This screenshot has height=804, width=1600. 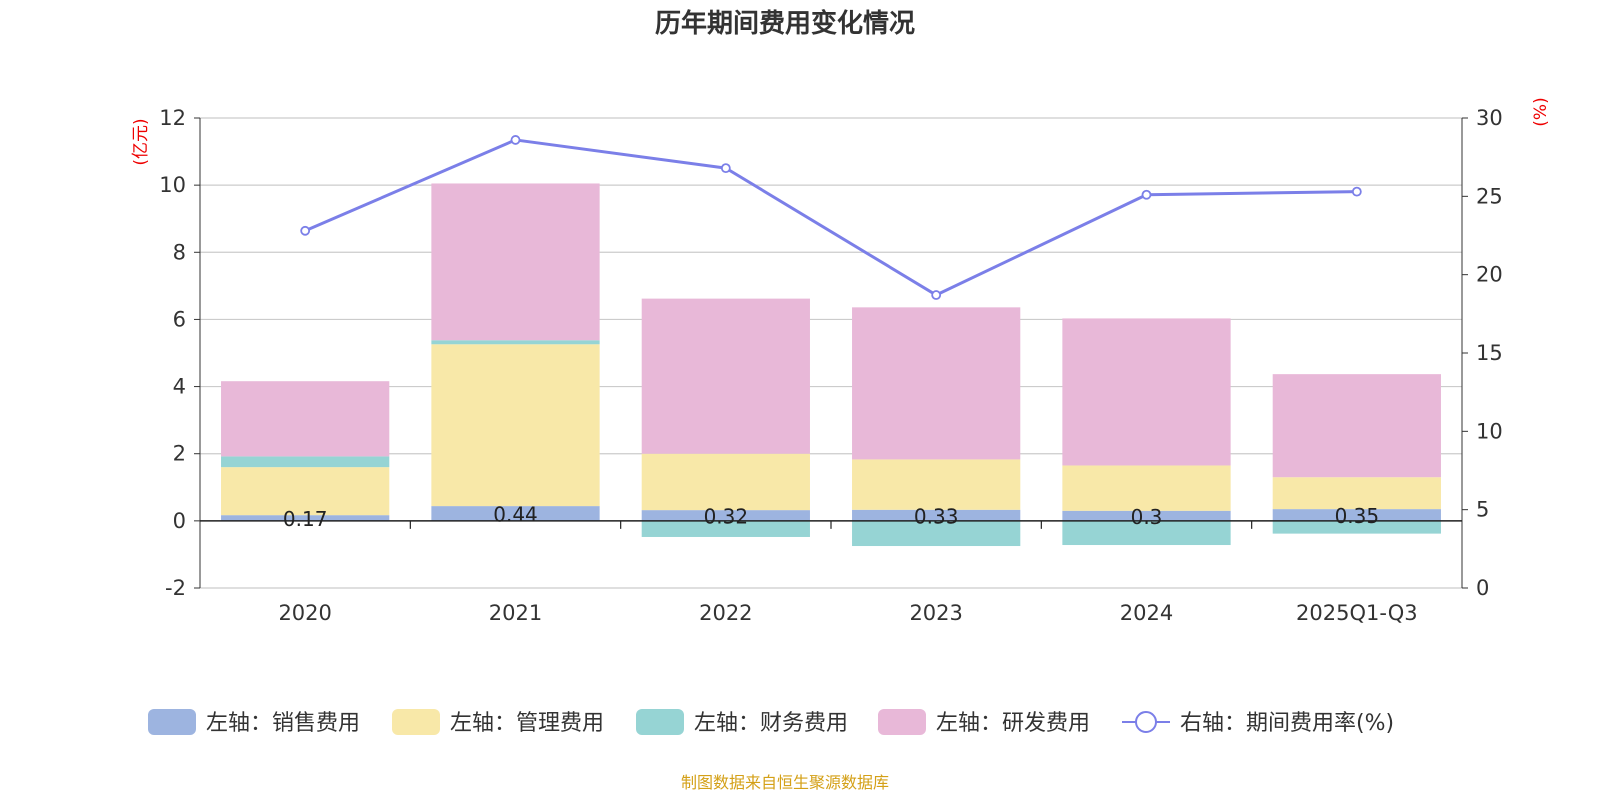 What do you see at coordinates (1146, 613) in the screenshot?
I see `x-category-label: 2024` at bounding box center [1146, 613].